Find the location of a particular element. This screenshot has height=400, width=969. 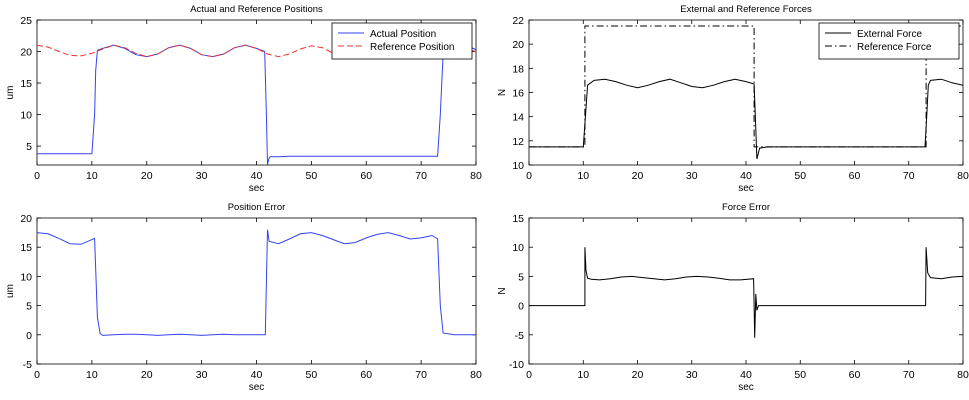

y-tick-label: 22 is located at coordinates (518, 21).